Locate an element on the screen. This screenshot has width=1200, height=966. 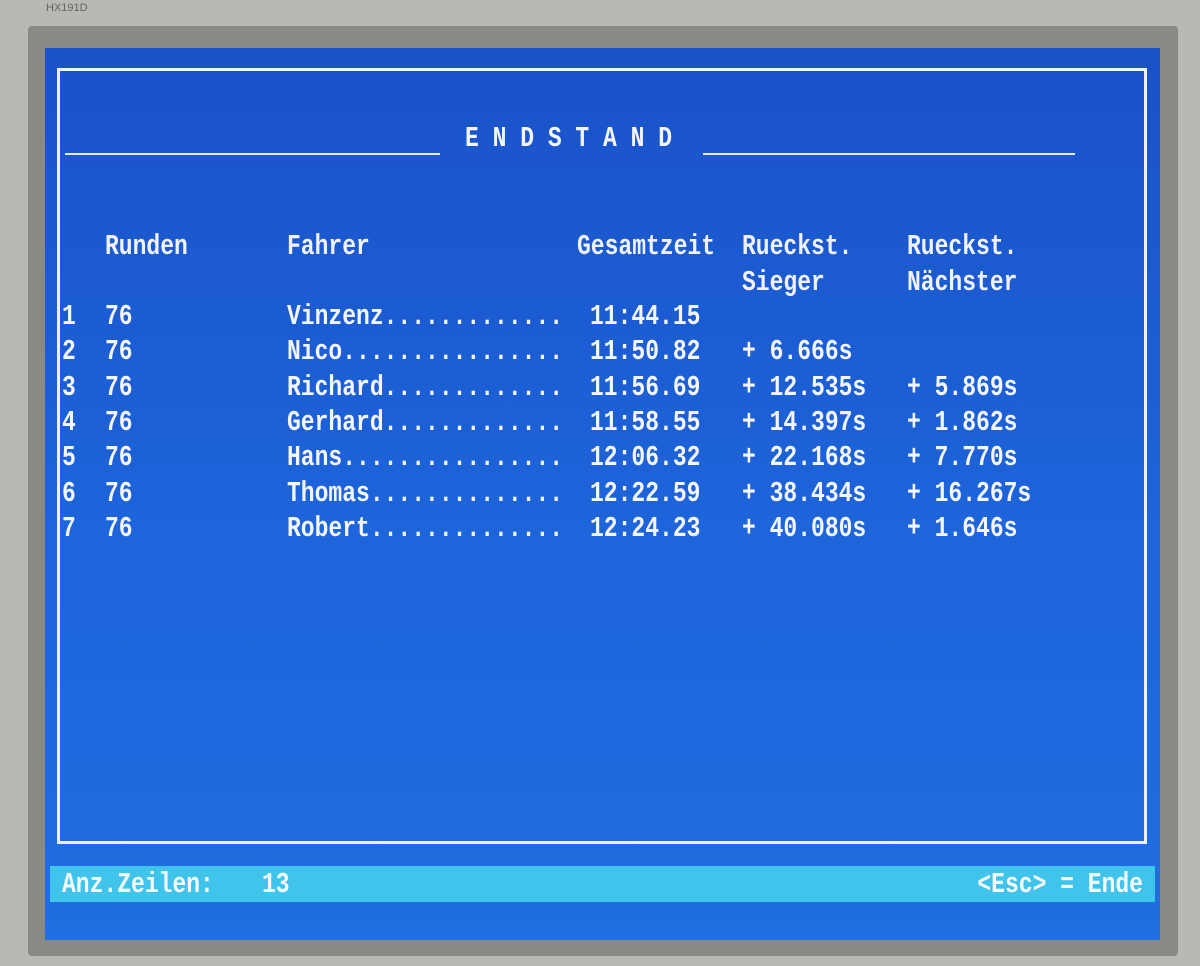
header-driver: Fahrer is located at coordinates (328, 246).